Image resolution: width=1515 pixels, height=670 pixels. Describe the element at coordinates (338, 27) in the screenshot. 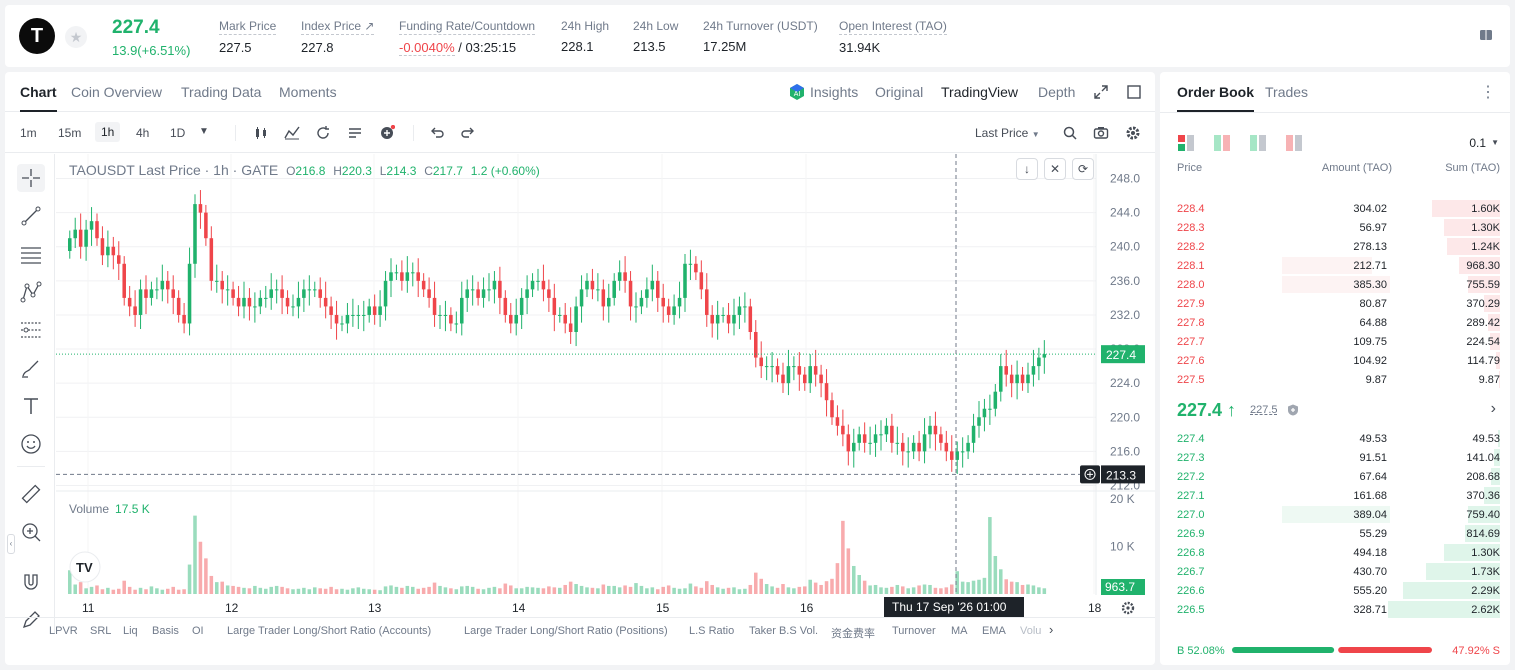

I see `stat-label: Index Price ↗` at that location.